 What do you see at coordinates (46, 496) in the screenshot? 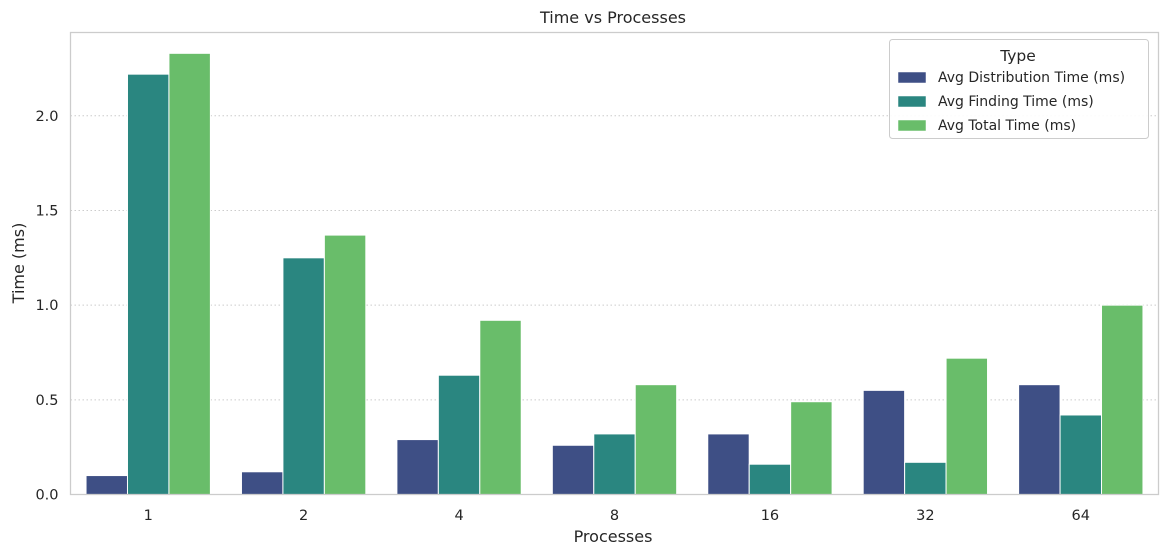
I see `y-tick-label: 0.0` at bounding box center [46, 496].